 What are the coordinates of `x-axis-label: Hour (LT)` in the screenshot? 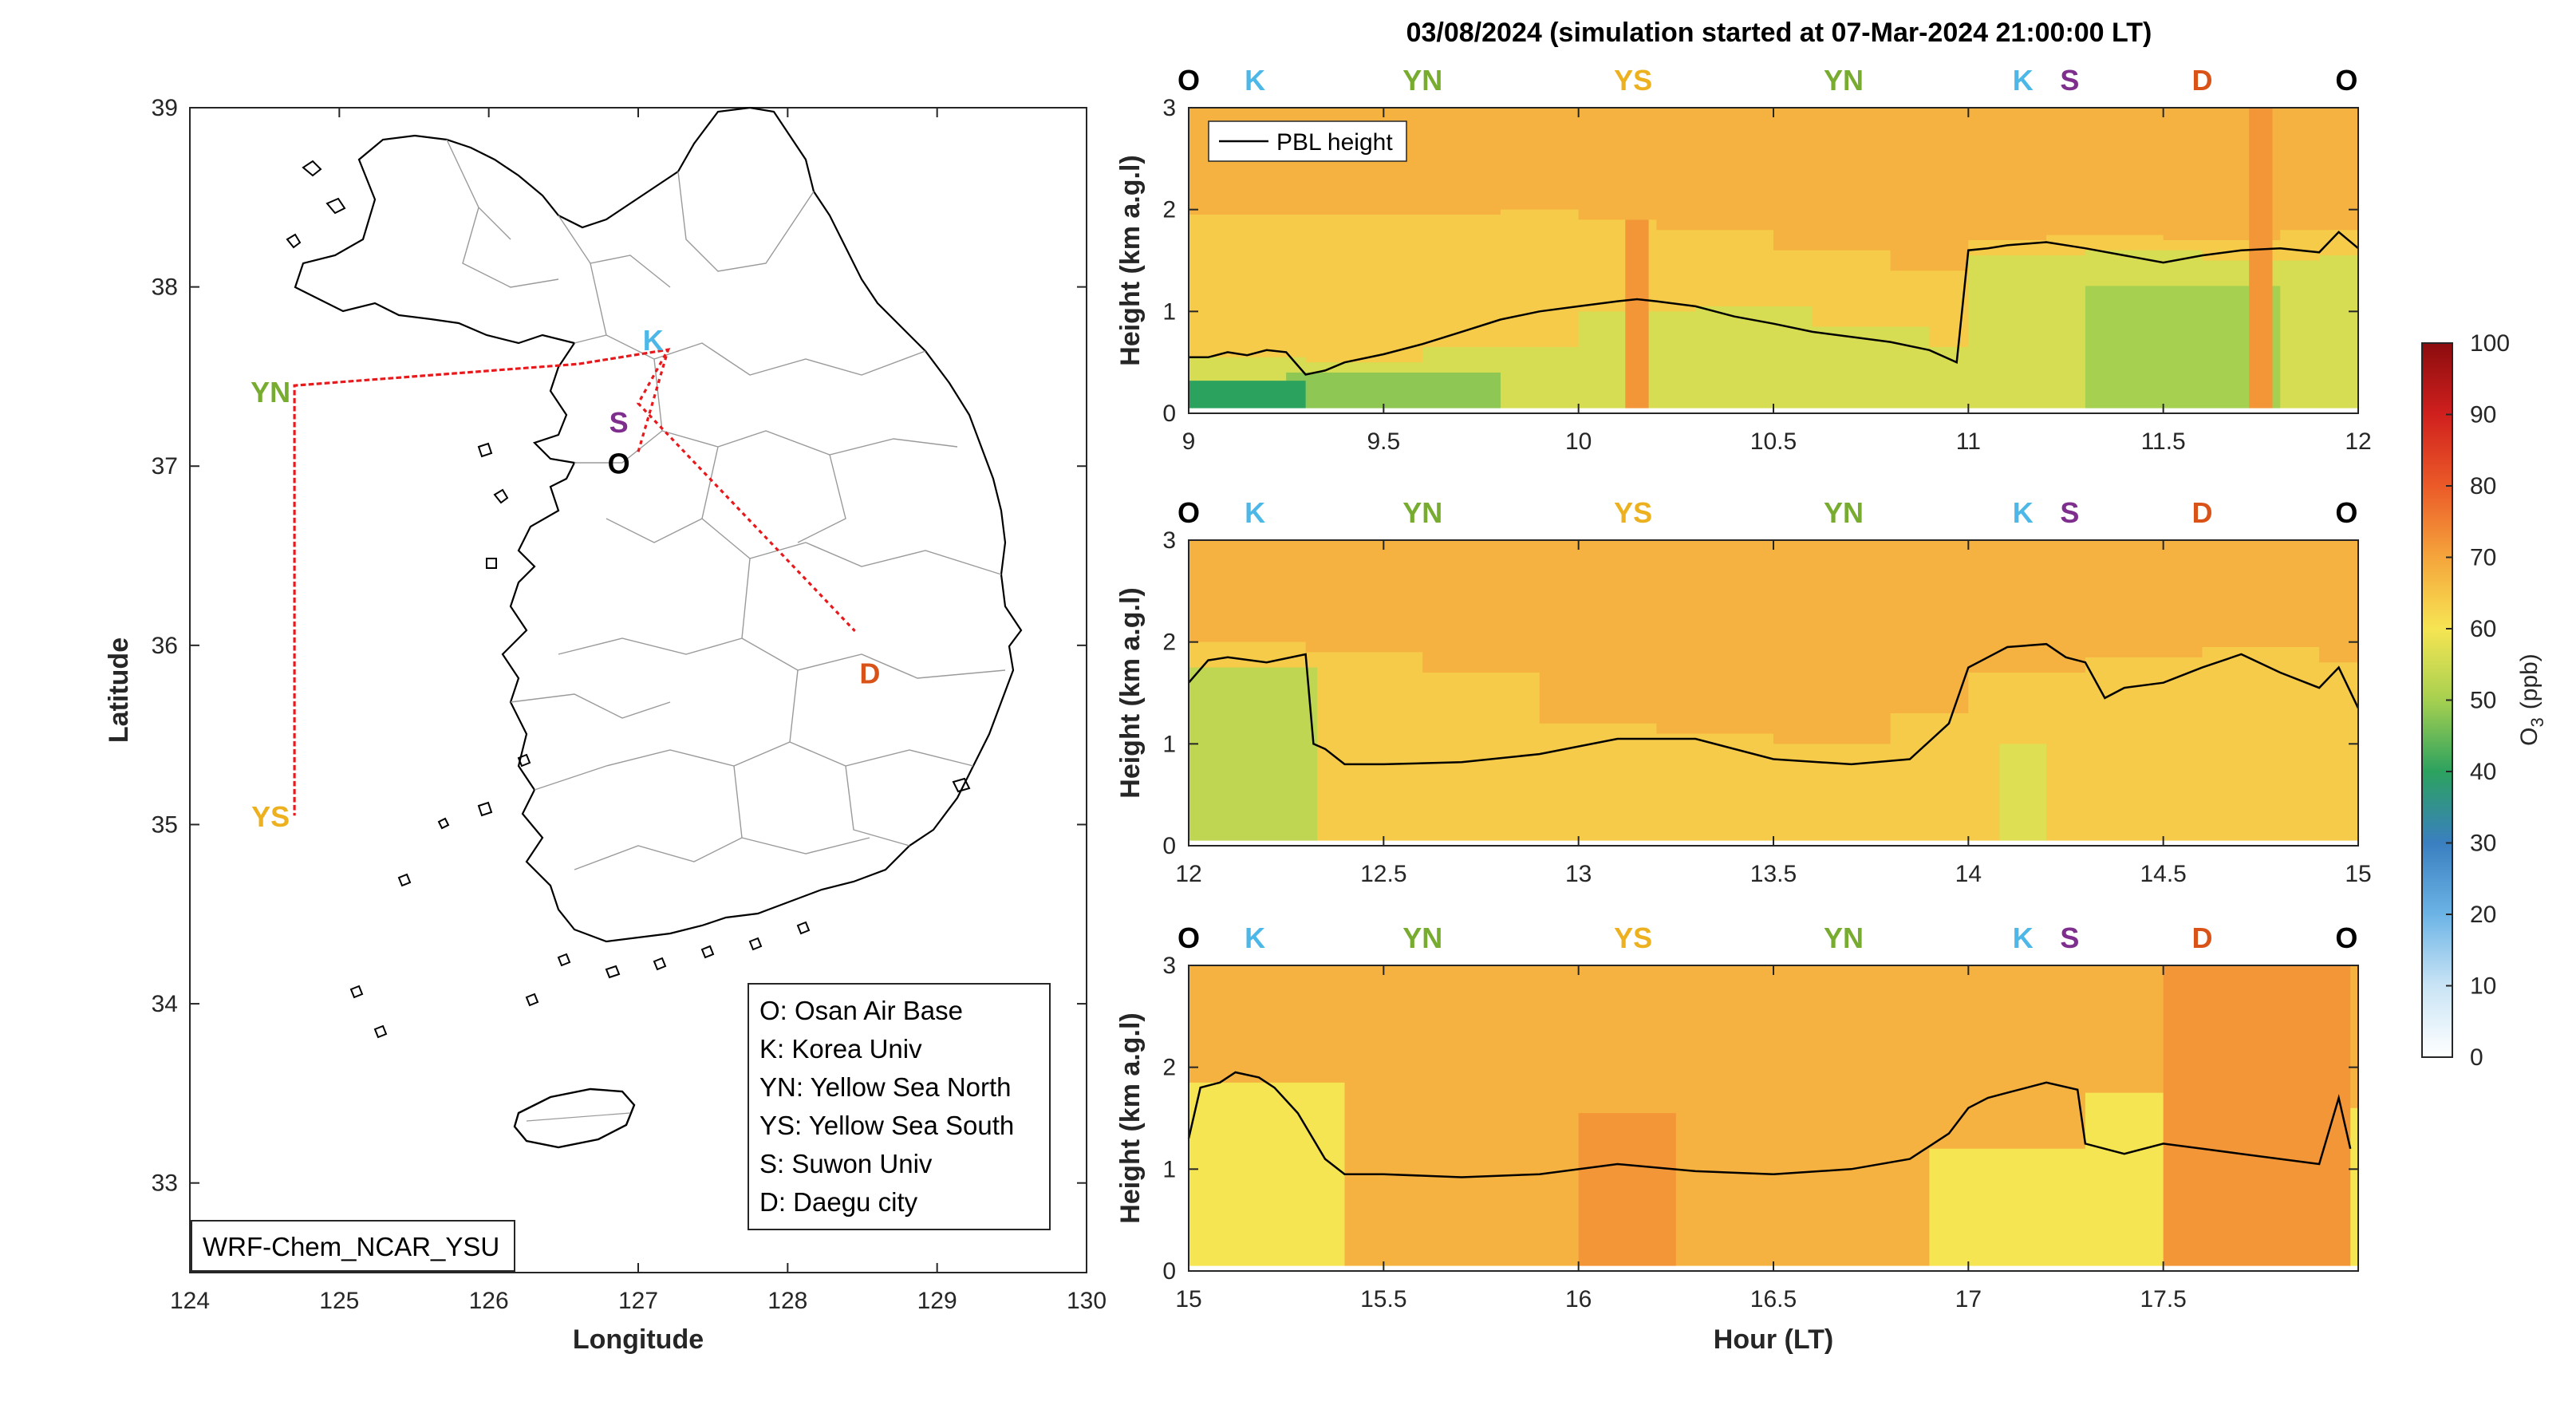 It's located at (1773, 1339).